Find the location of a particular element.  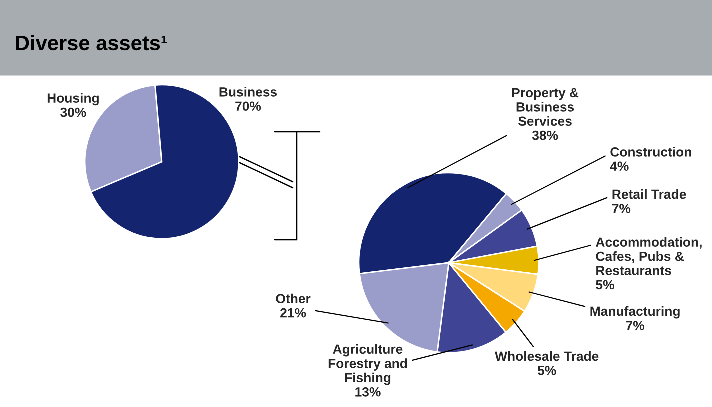

slice-label: Property & Business Services is located at coordinates (545, 107).